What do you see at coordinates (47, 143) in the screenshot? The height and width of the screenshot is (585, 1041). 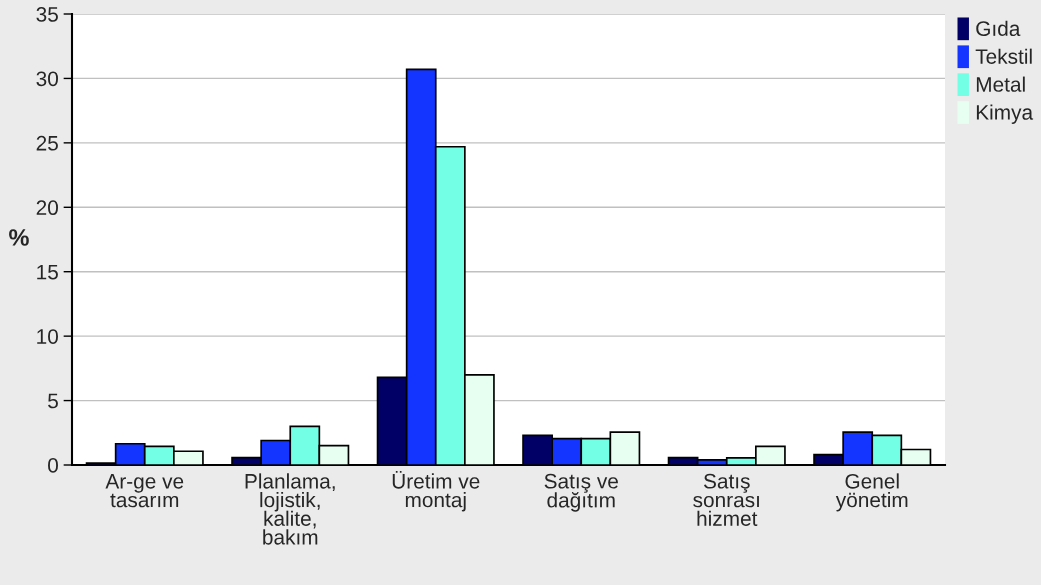 I see `y-tick-label: 25` at bounding box center [47, 143].